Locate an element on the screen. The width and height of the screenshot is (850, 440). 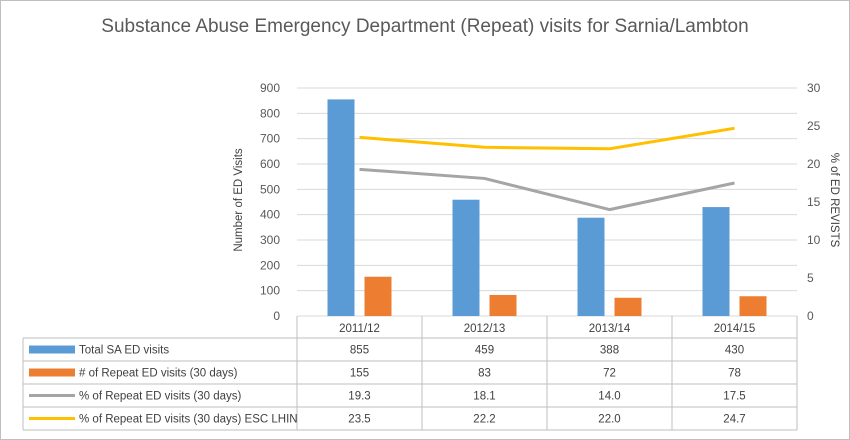
lines is located at coordinates (547, 169).